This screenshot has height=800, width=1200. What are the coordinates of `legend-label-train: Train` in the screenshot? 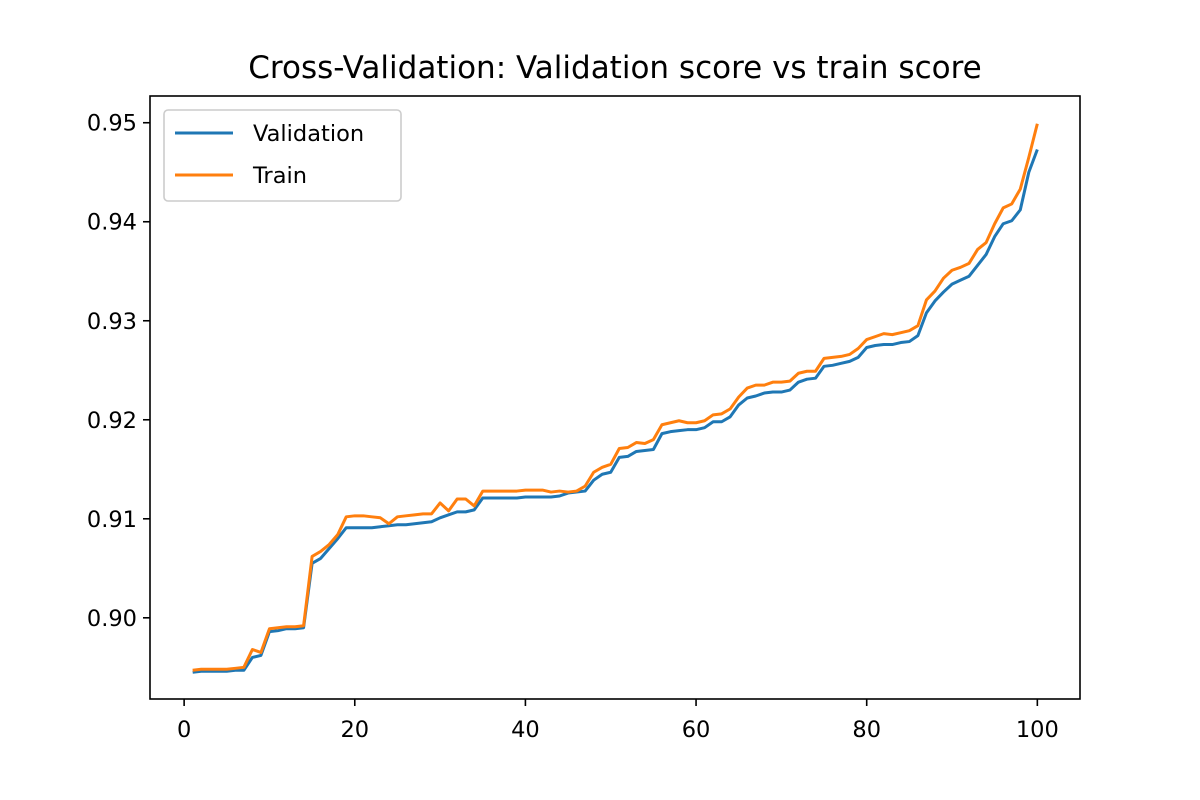 It's located at (279, 176).